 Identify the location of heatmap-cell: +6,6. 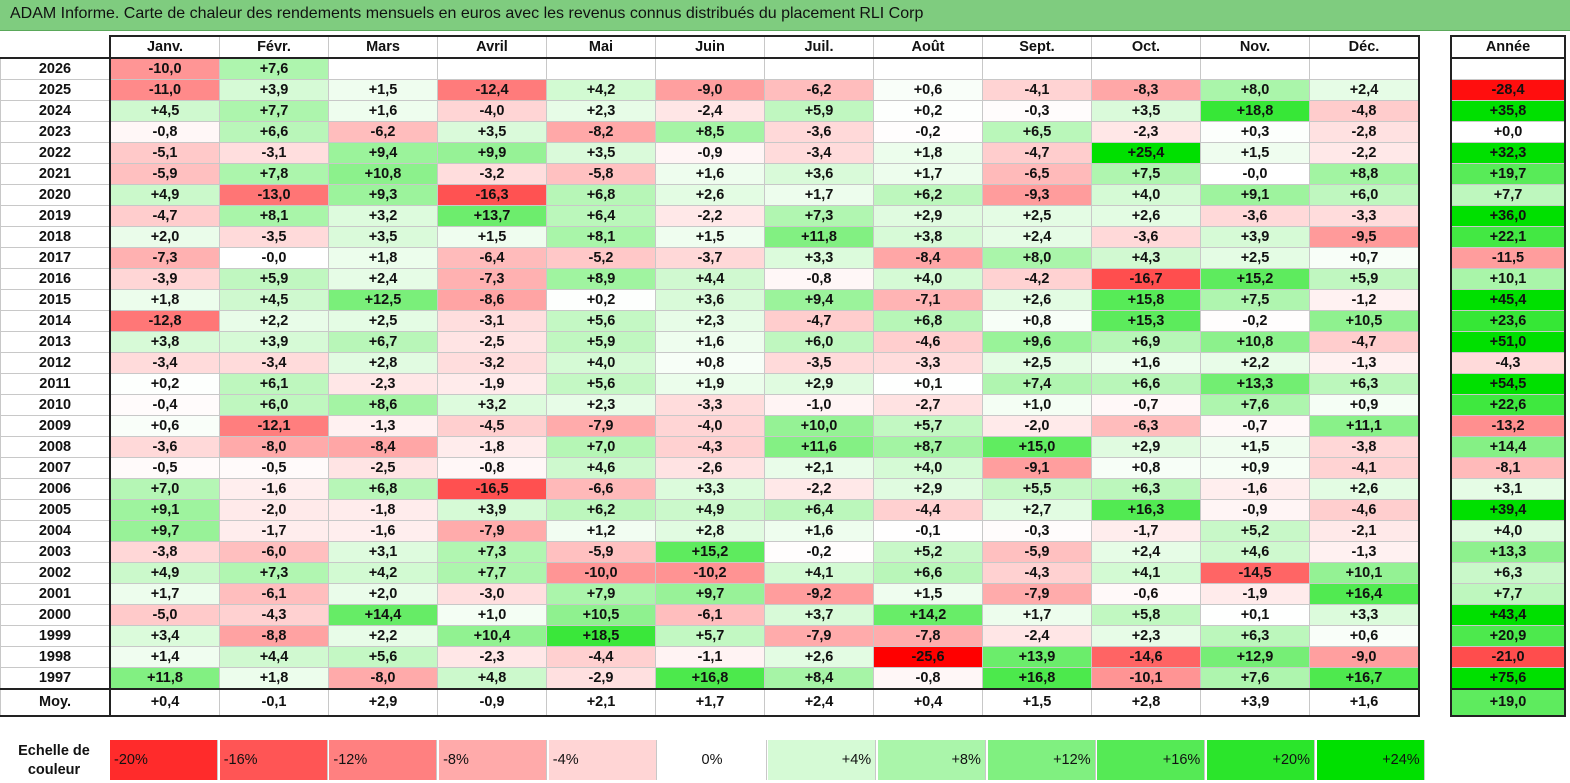
(274, 132).